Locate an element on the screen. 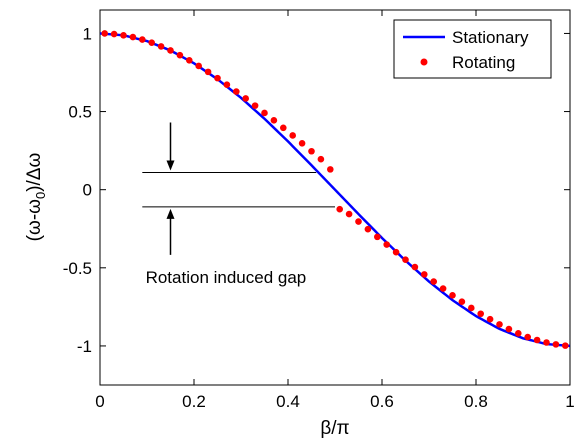  x-tick-label: 0.8 is located at coordinates (476, 401).